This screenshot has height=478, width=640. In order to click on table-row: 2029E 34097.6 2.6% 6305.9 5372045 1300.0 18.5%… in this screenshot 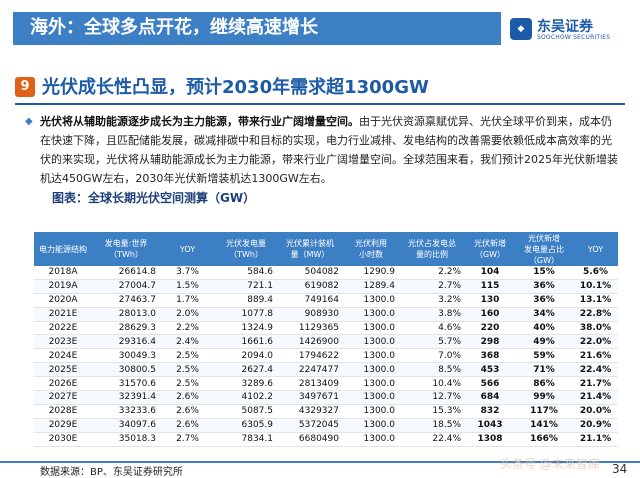, I will do `click(326, 425)`.